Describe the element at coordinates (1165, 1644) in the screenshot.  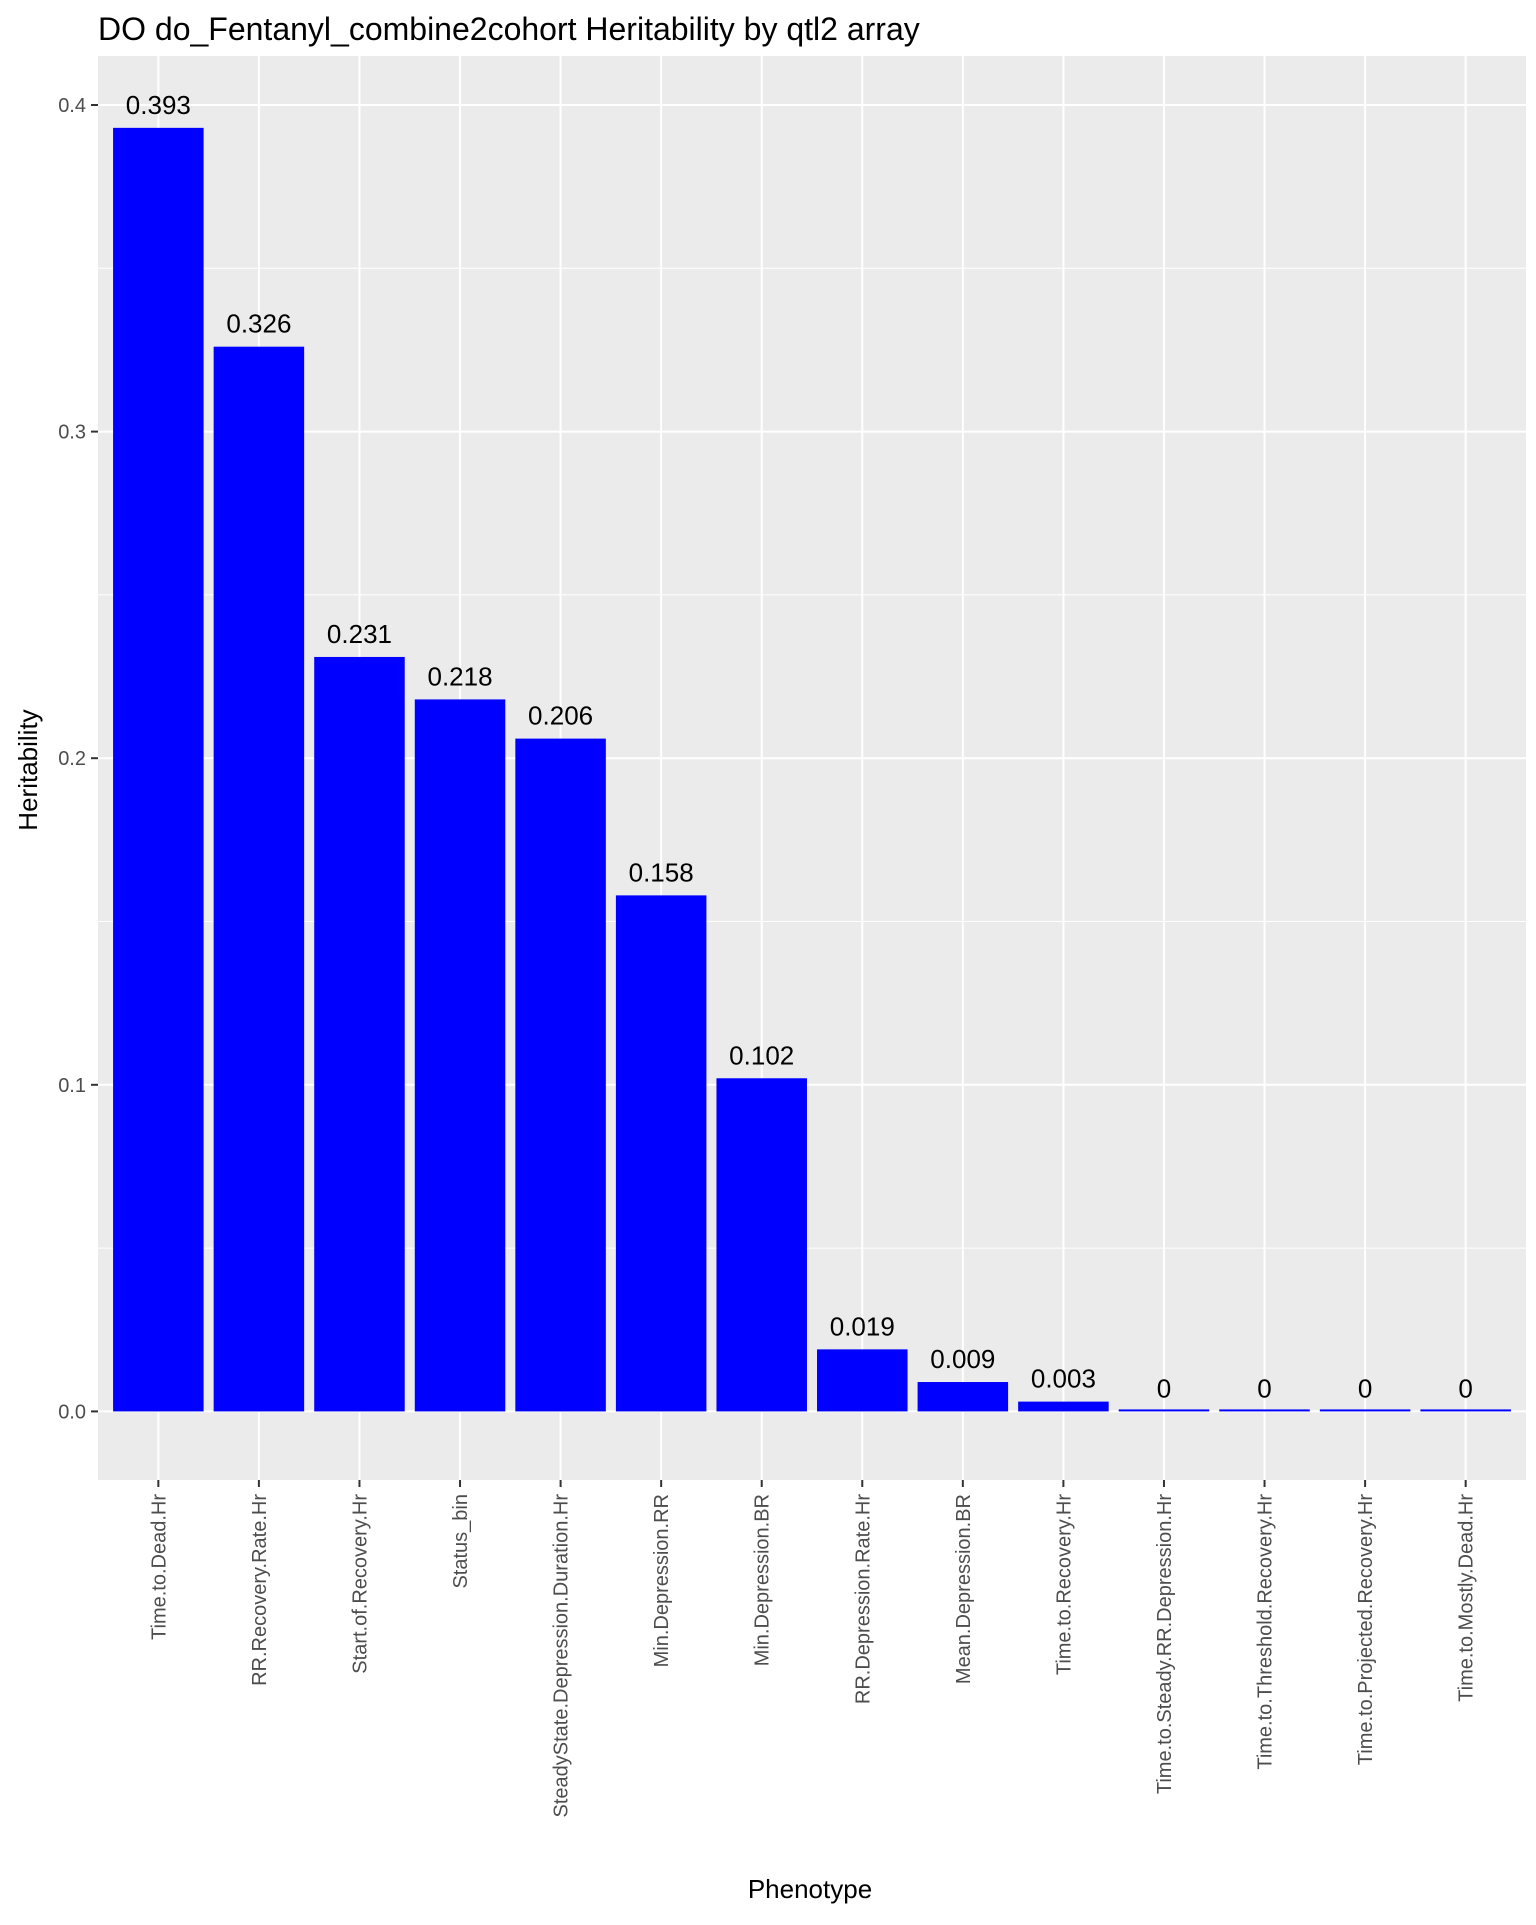
I see `x-tick-label: Time.to.Steady.RR.Depression.Hr` at that location.